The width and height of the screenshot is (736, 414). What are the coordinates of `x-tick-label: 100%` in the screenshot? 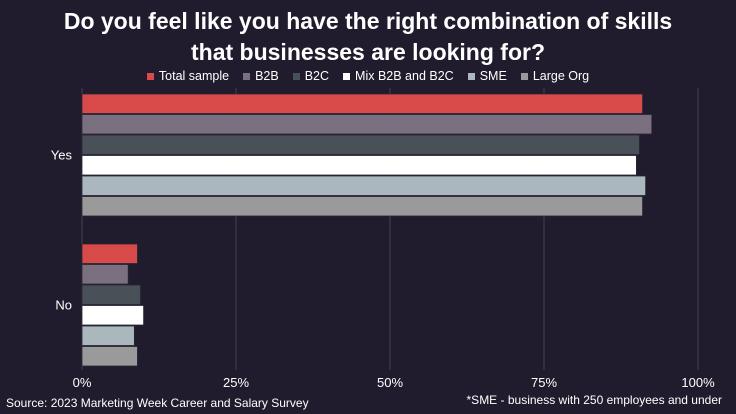 It's located at (698, 382).